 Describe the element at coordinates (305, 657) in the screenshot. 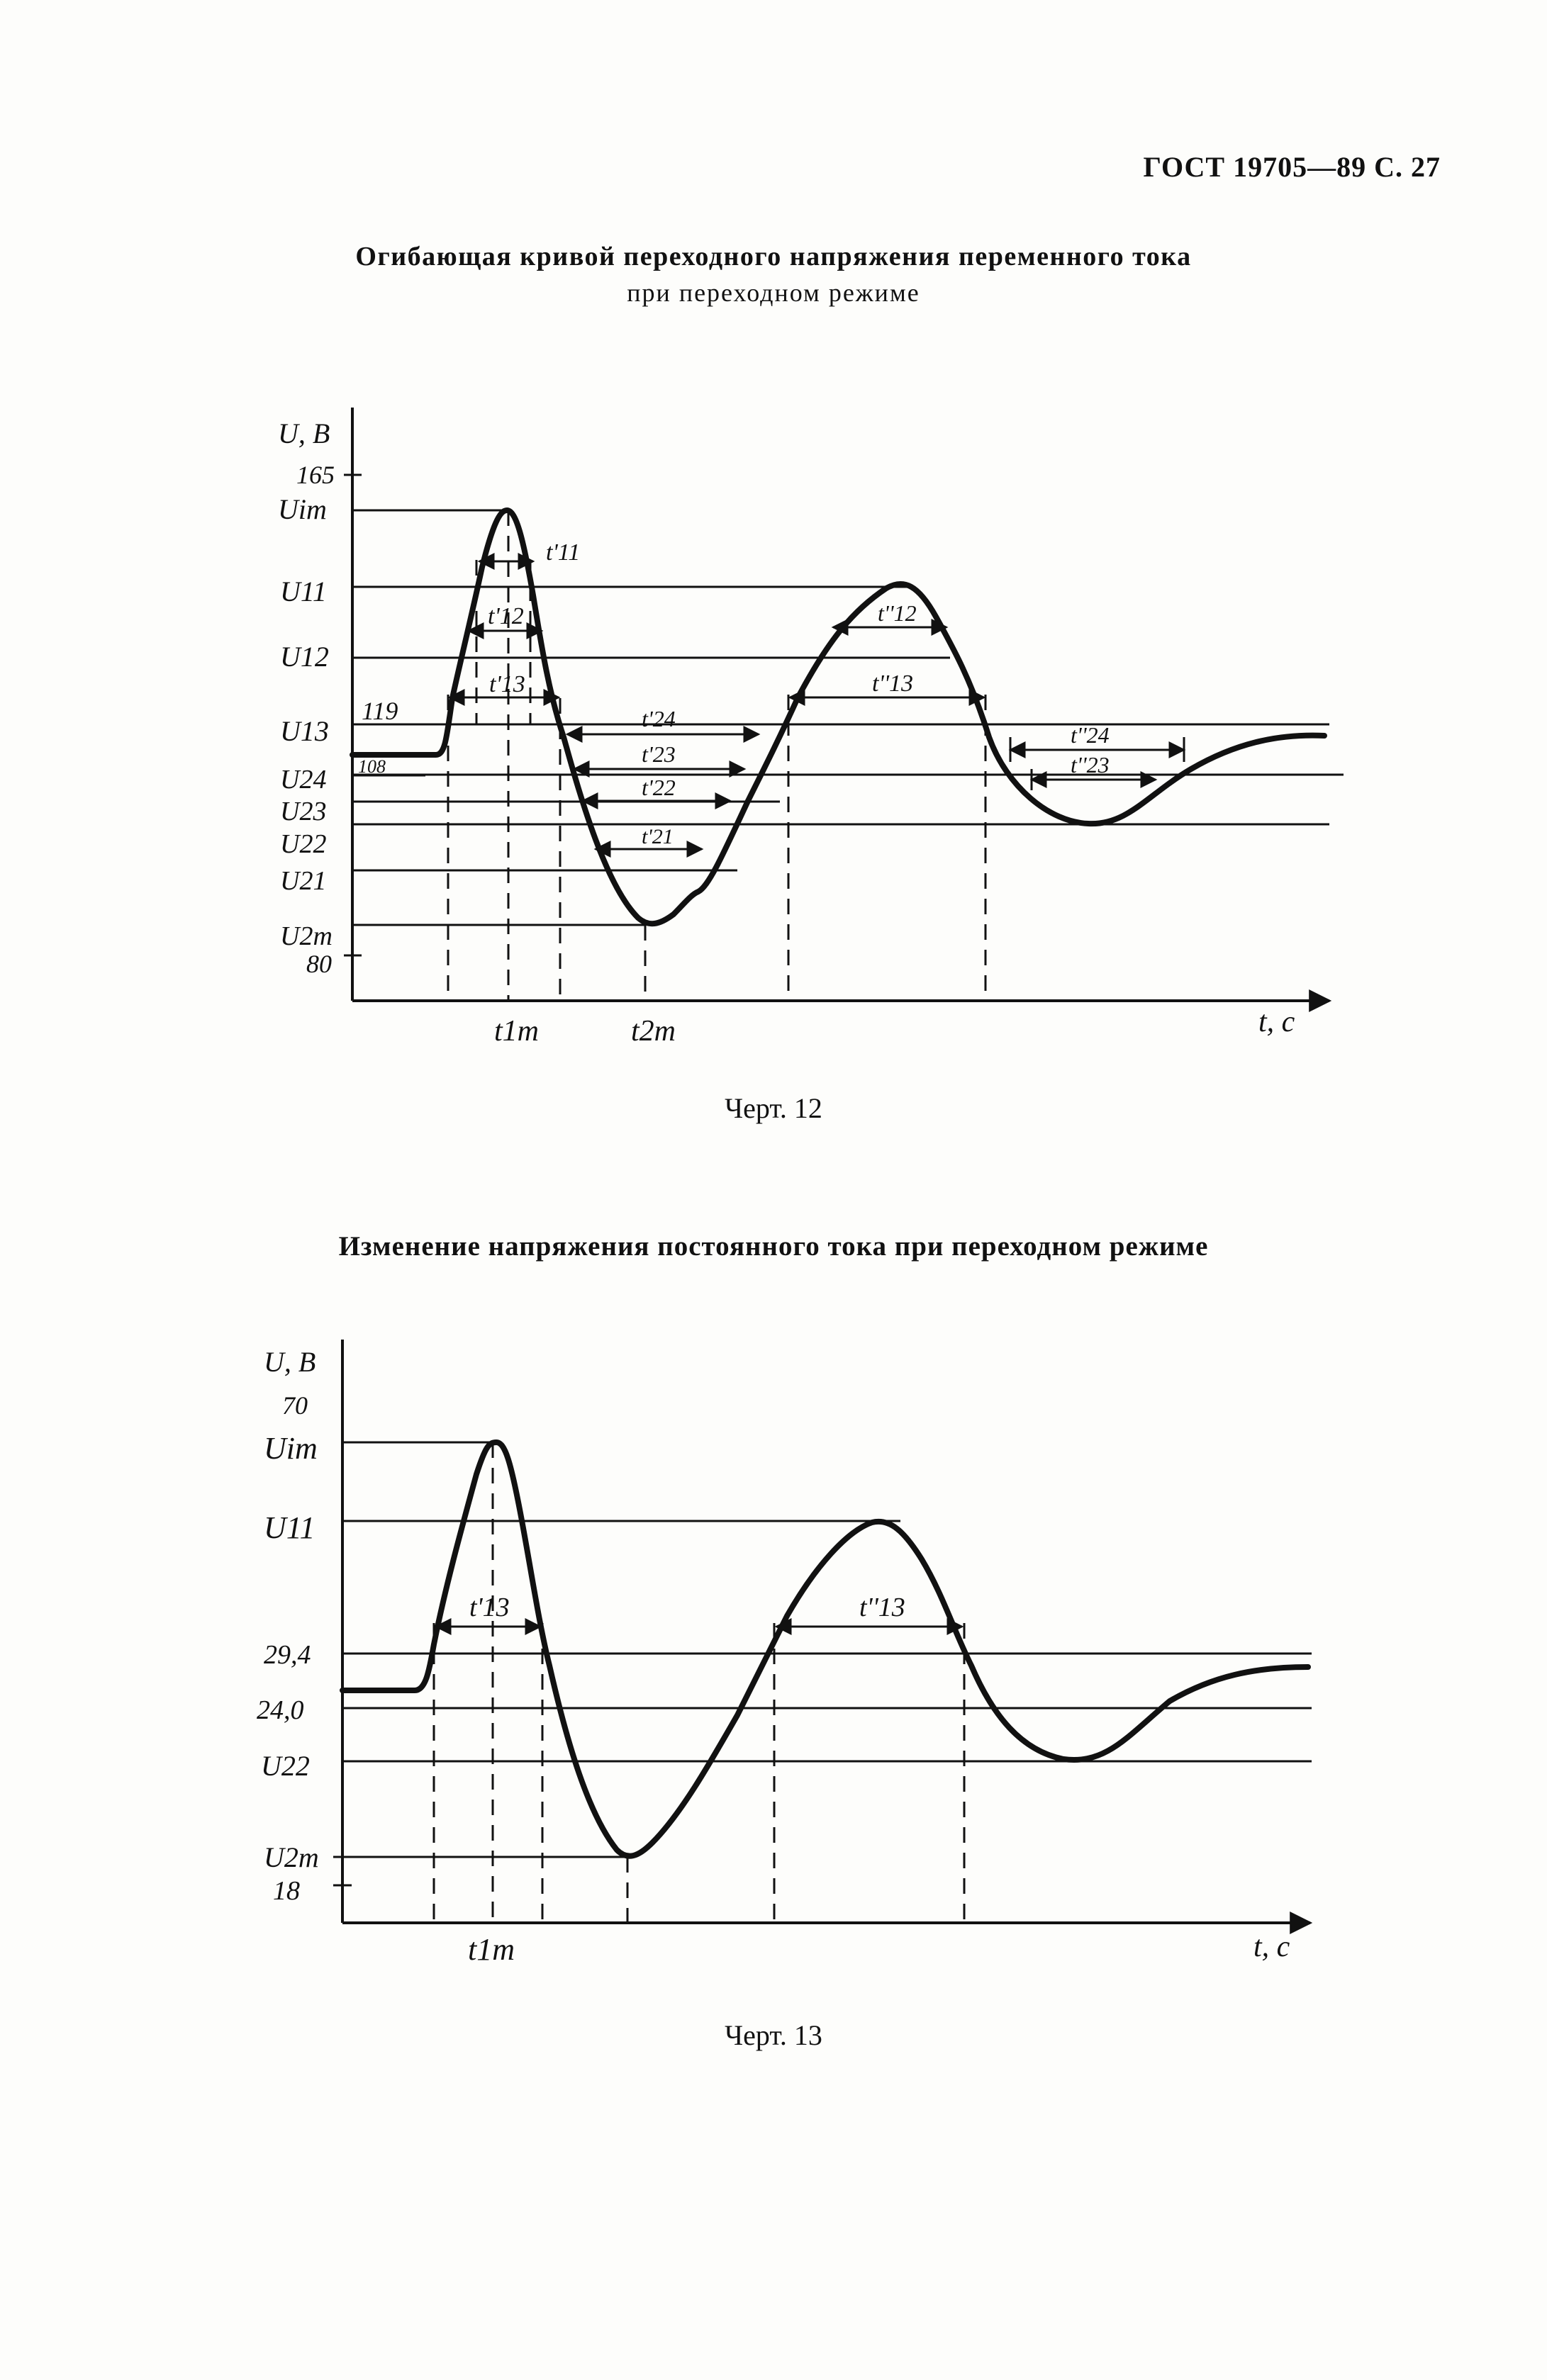

I see `figure1-tick-u12: U12` at that location.